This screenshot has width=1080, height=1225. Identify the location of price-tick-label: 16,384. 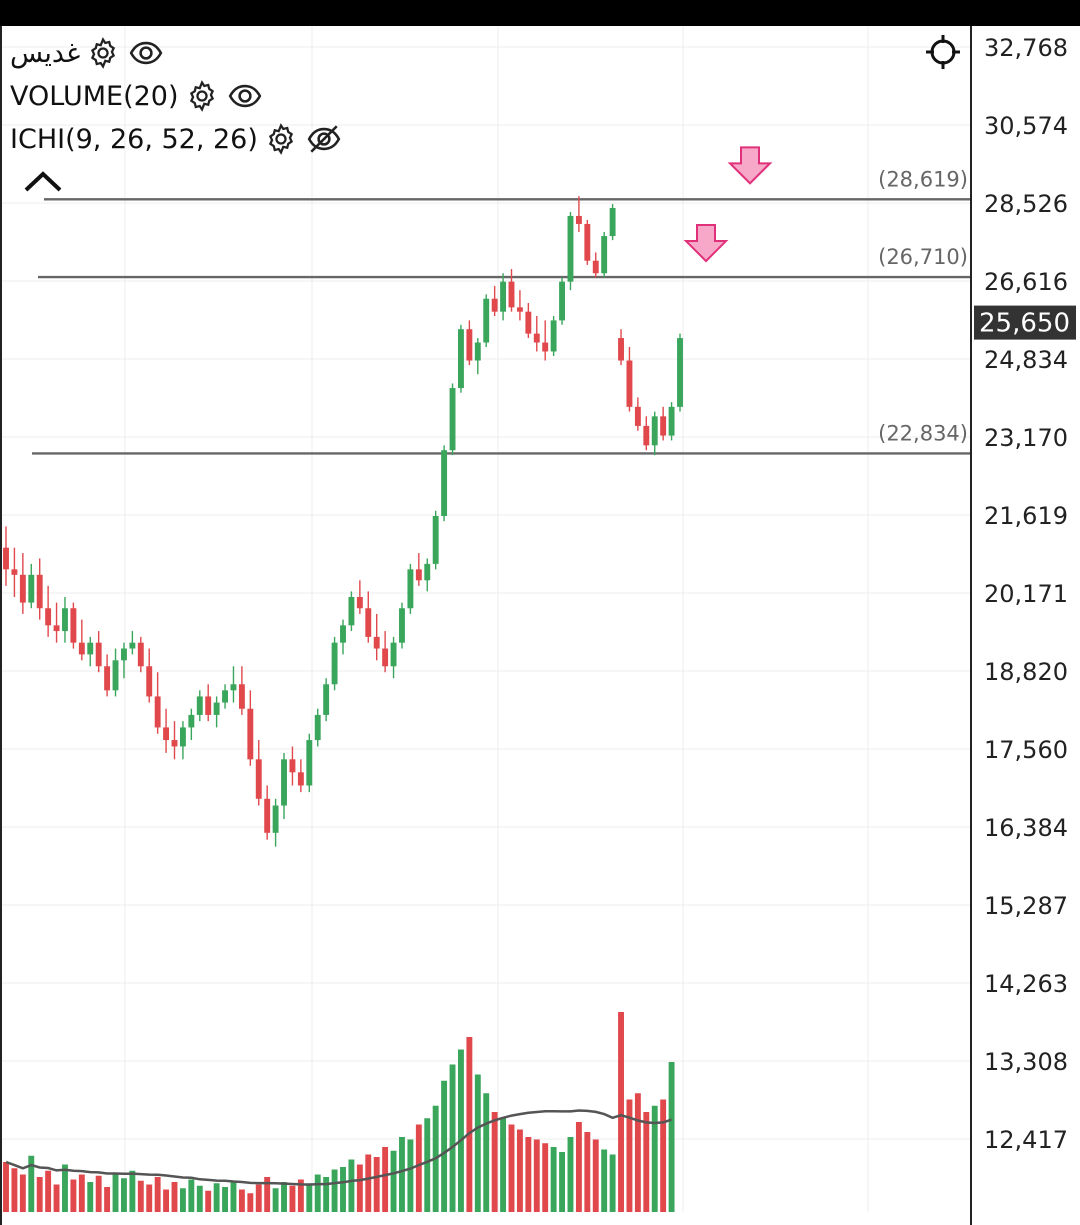
(1026, 828).